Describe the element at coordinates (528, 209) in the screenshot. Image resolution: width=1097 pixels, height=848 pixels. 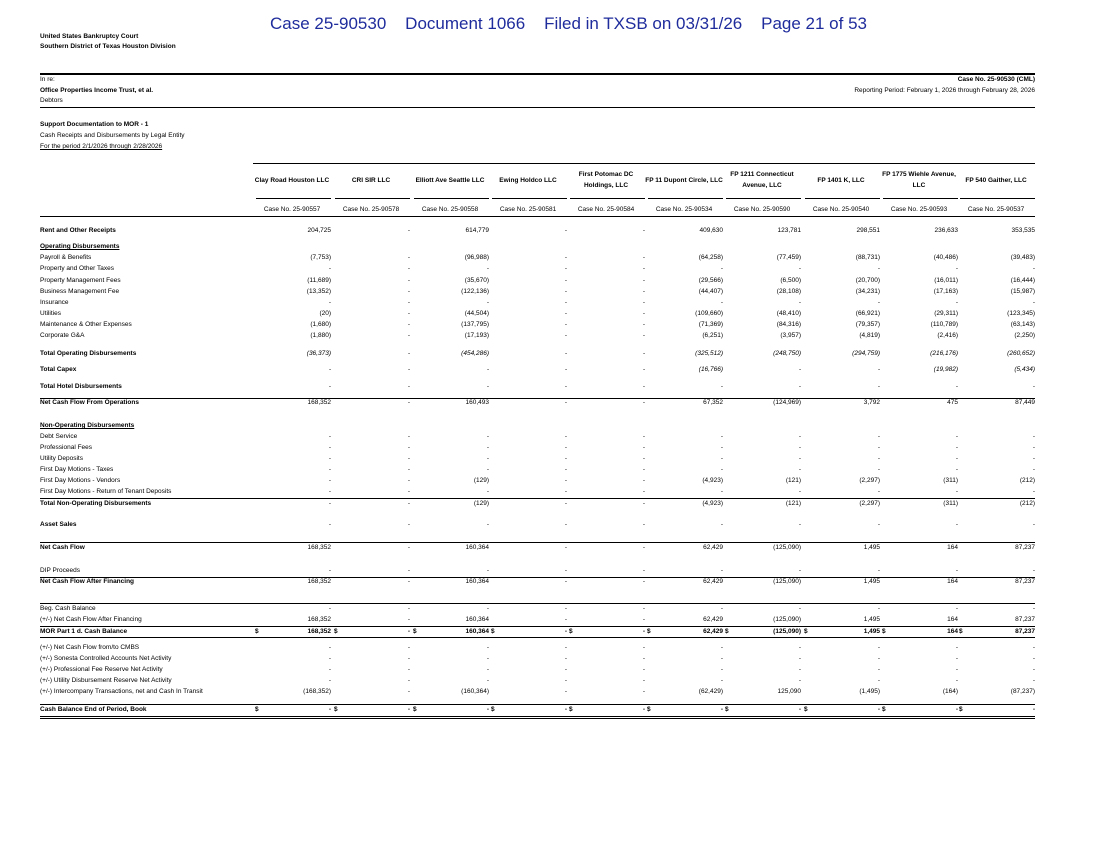
I see `case-number: Case No. 25-90581` at that location.